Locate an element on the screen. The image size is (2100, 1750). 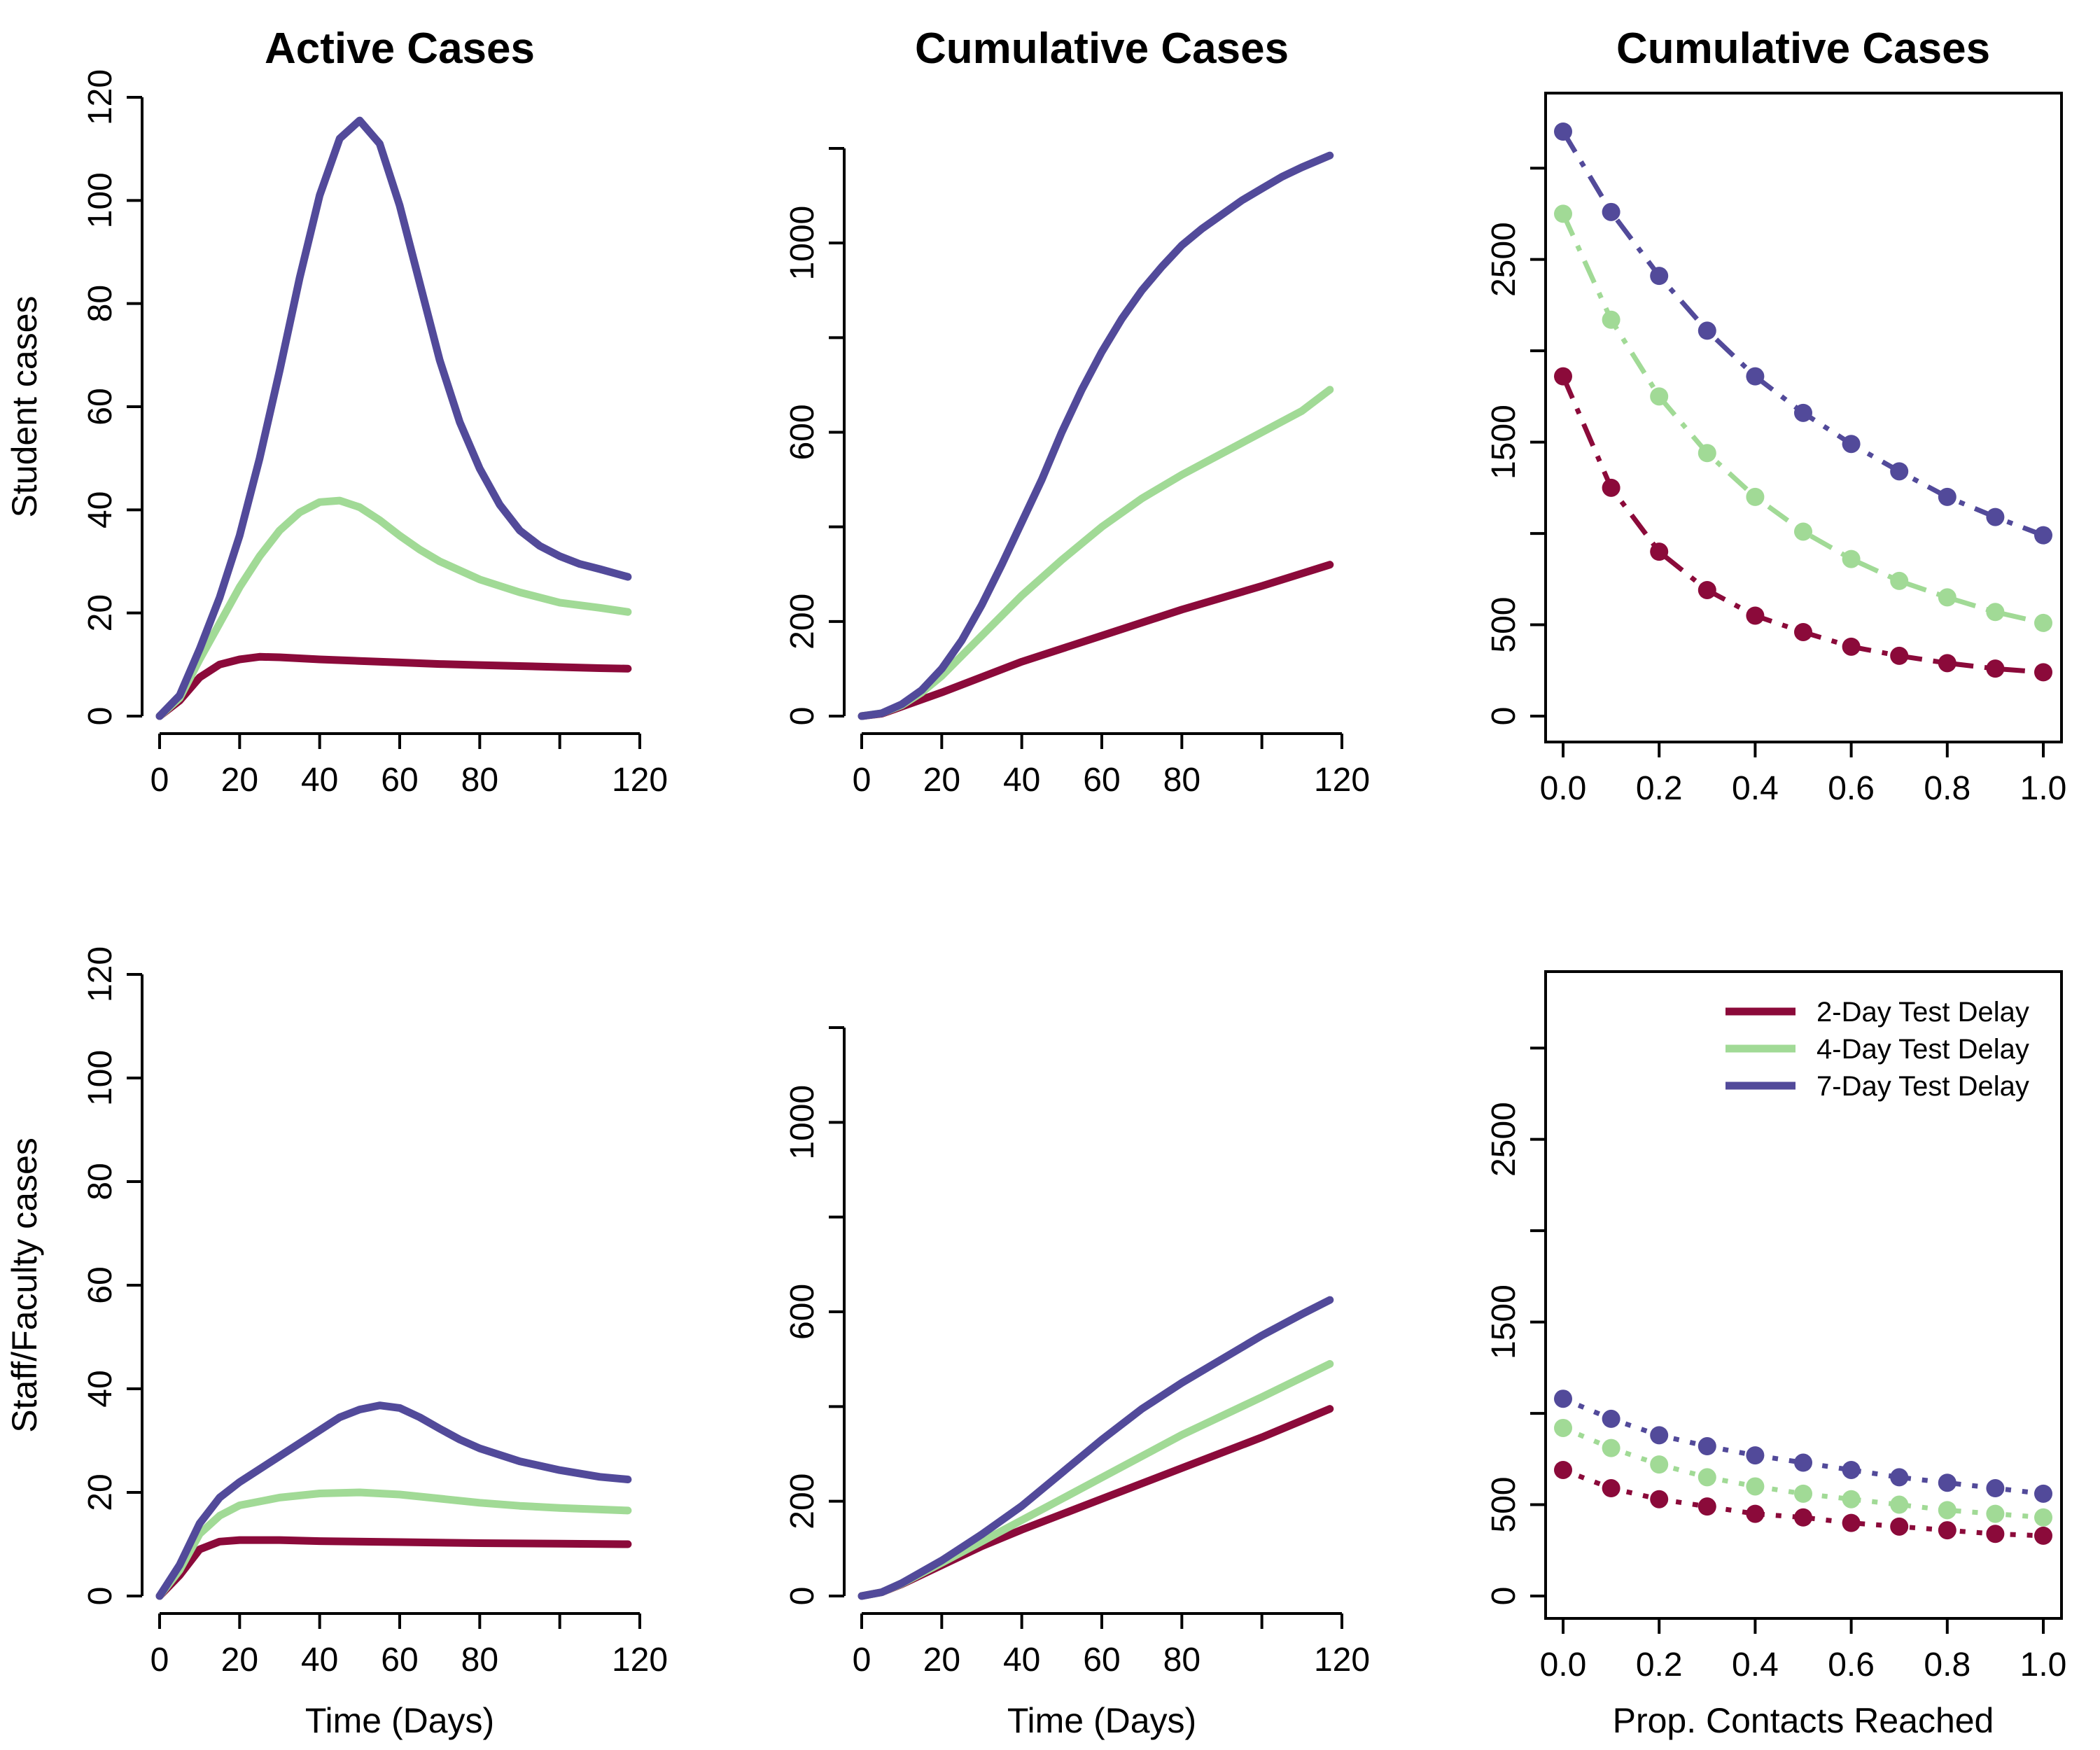
panel-title: Active Cases is located at coordinates (400, 48).